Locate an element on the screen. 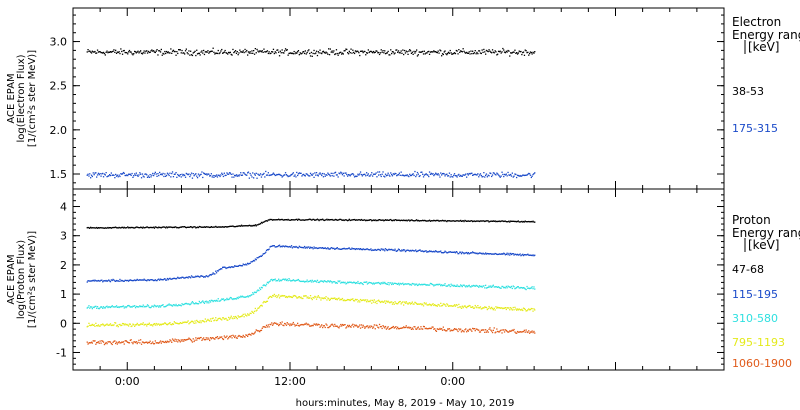  y-axis-label-line: [1/(cm²s ster MeV)] is located at coordinates (32, 279).